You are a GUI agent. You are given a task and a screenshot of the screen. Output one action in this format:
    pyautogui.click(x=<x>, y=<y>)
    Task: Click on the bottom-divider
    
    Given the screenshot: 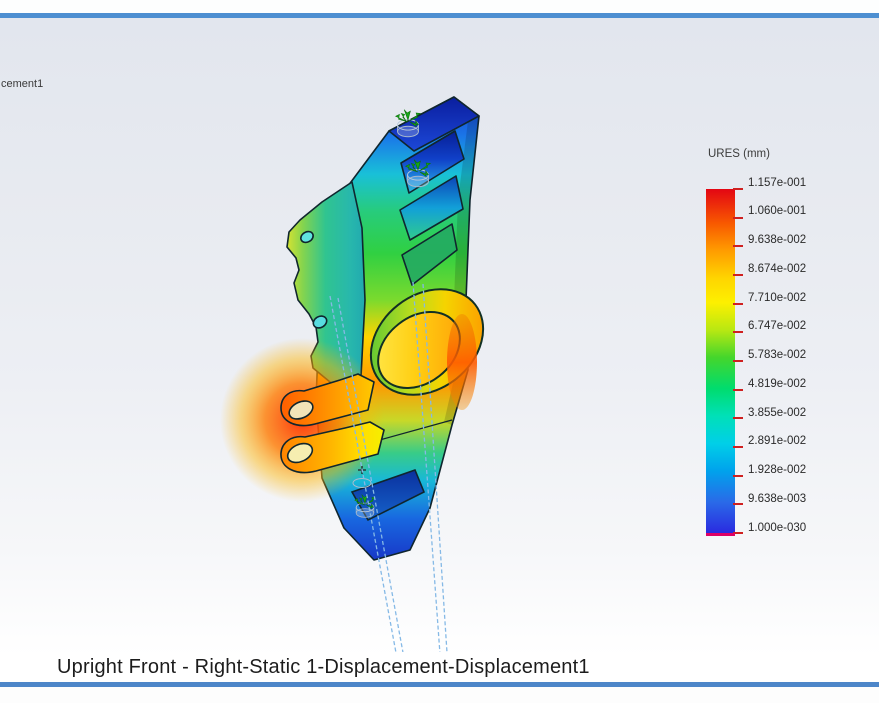 What is the action you would take?
    pyautogui.click(x=439, y=684)
    